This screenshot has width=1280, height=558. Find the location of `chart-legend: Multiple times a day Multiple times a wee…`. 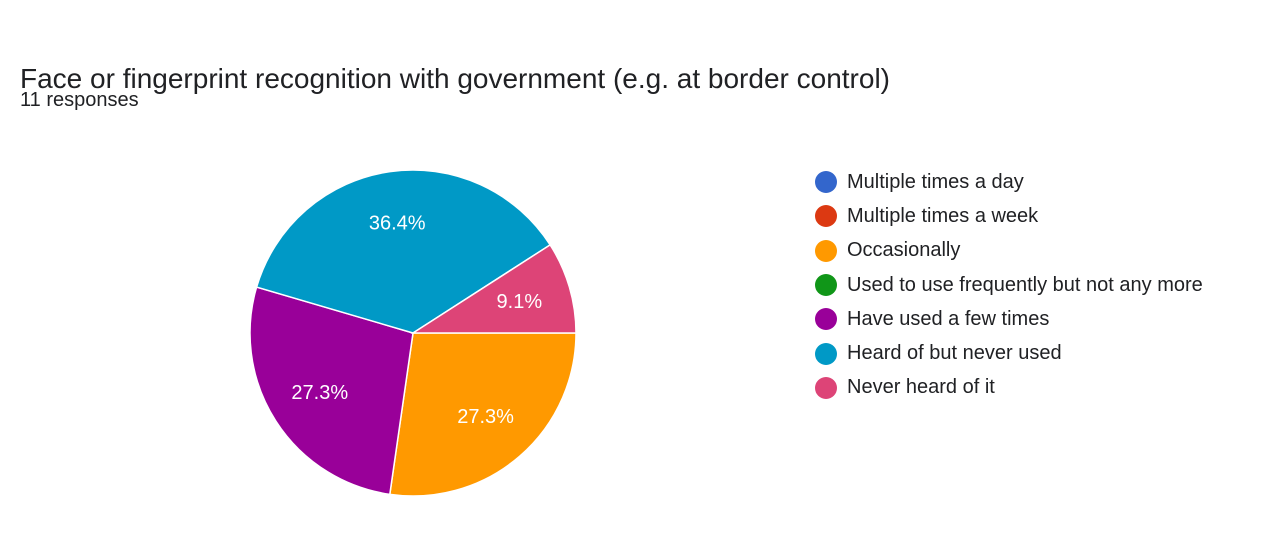

chart-legend: Multiple times a day Multiple times a wee… is located at coordinates (1009, 285).